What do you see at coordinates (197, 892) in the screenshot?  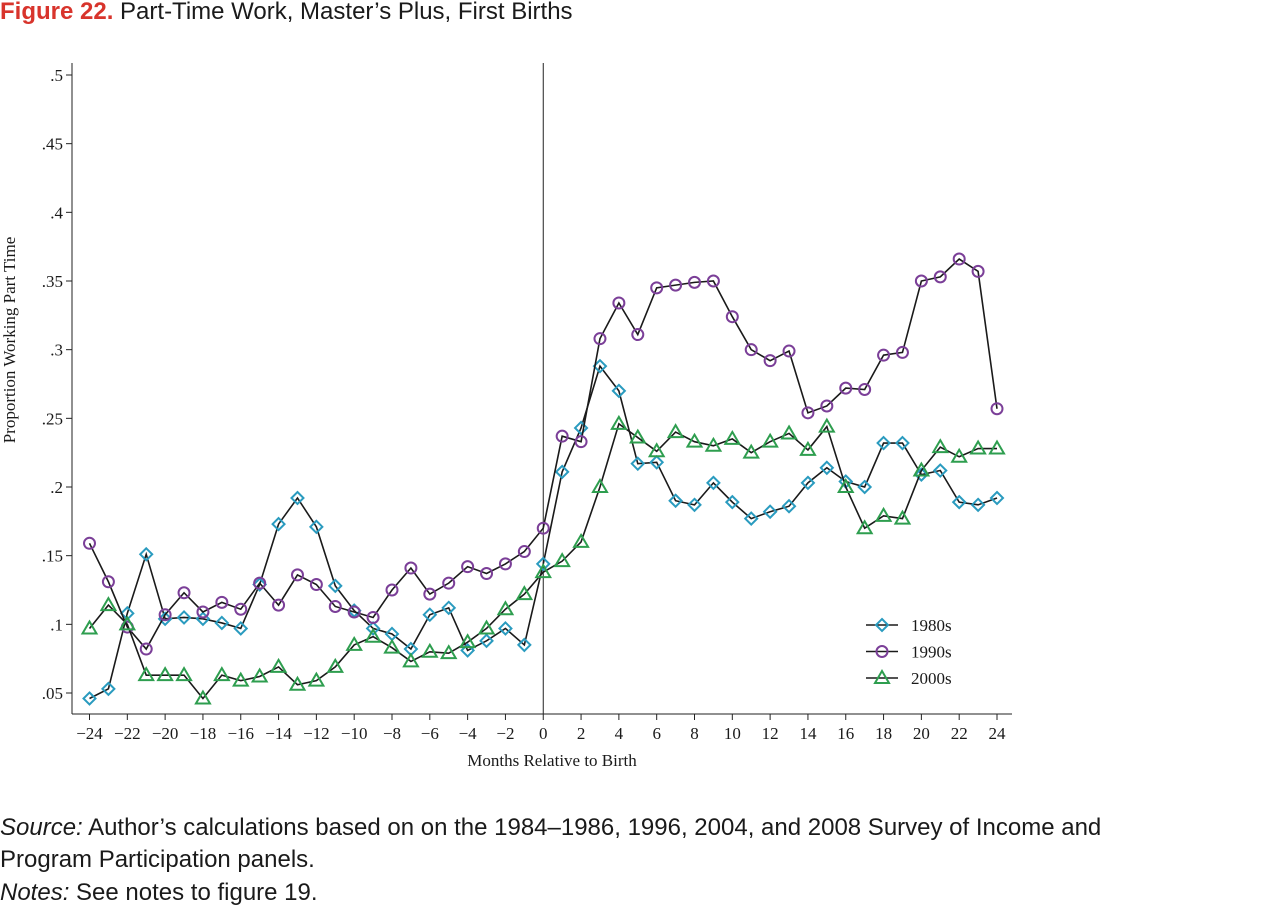 I see `notes-text: See notes to figure 19.` at bounding box center [197, 892].